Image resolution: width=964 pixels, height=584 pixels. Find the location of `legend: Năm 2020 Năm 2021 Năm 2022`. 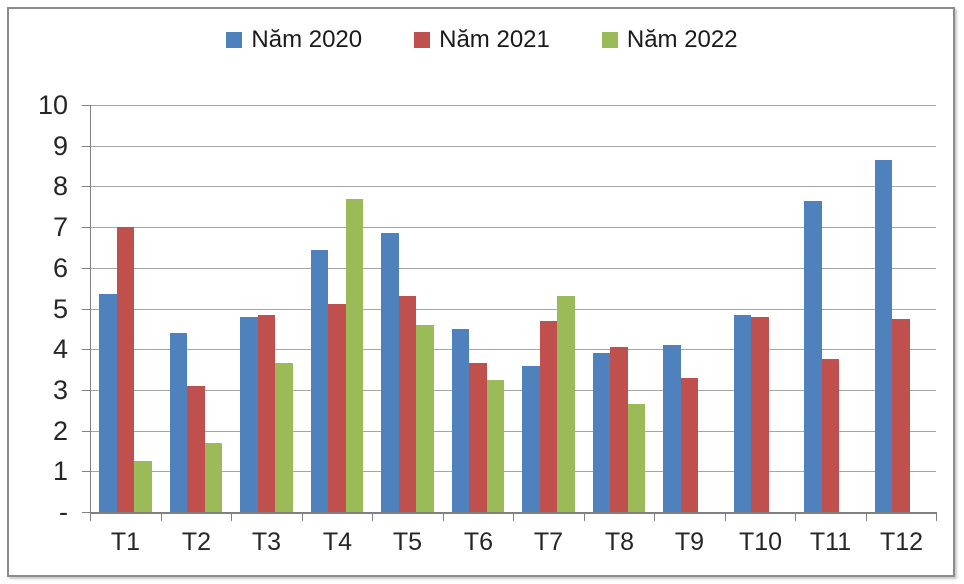

legend: Năm 2020 Năm 2021 Năm 2022 is located at coordinates (482, 40).